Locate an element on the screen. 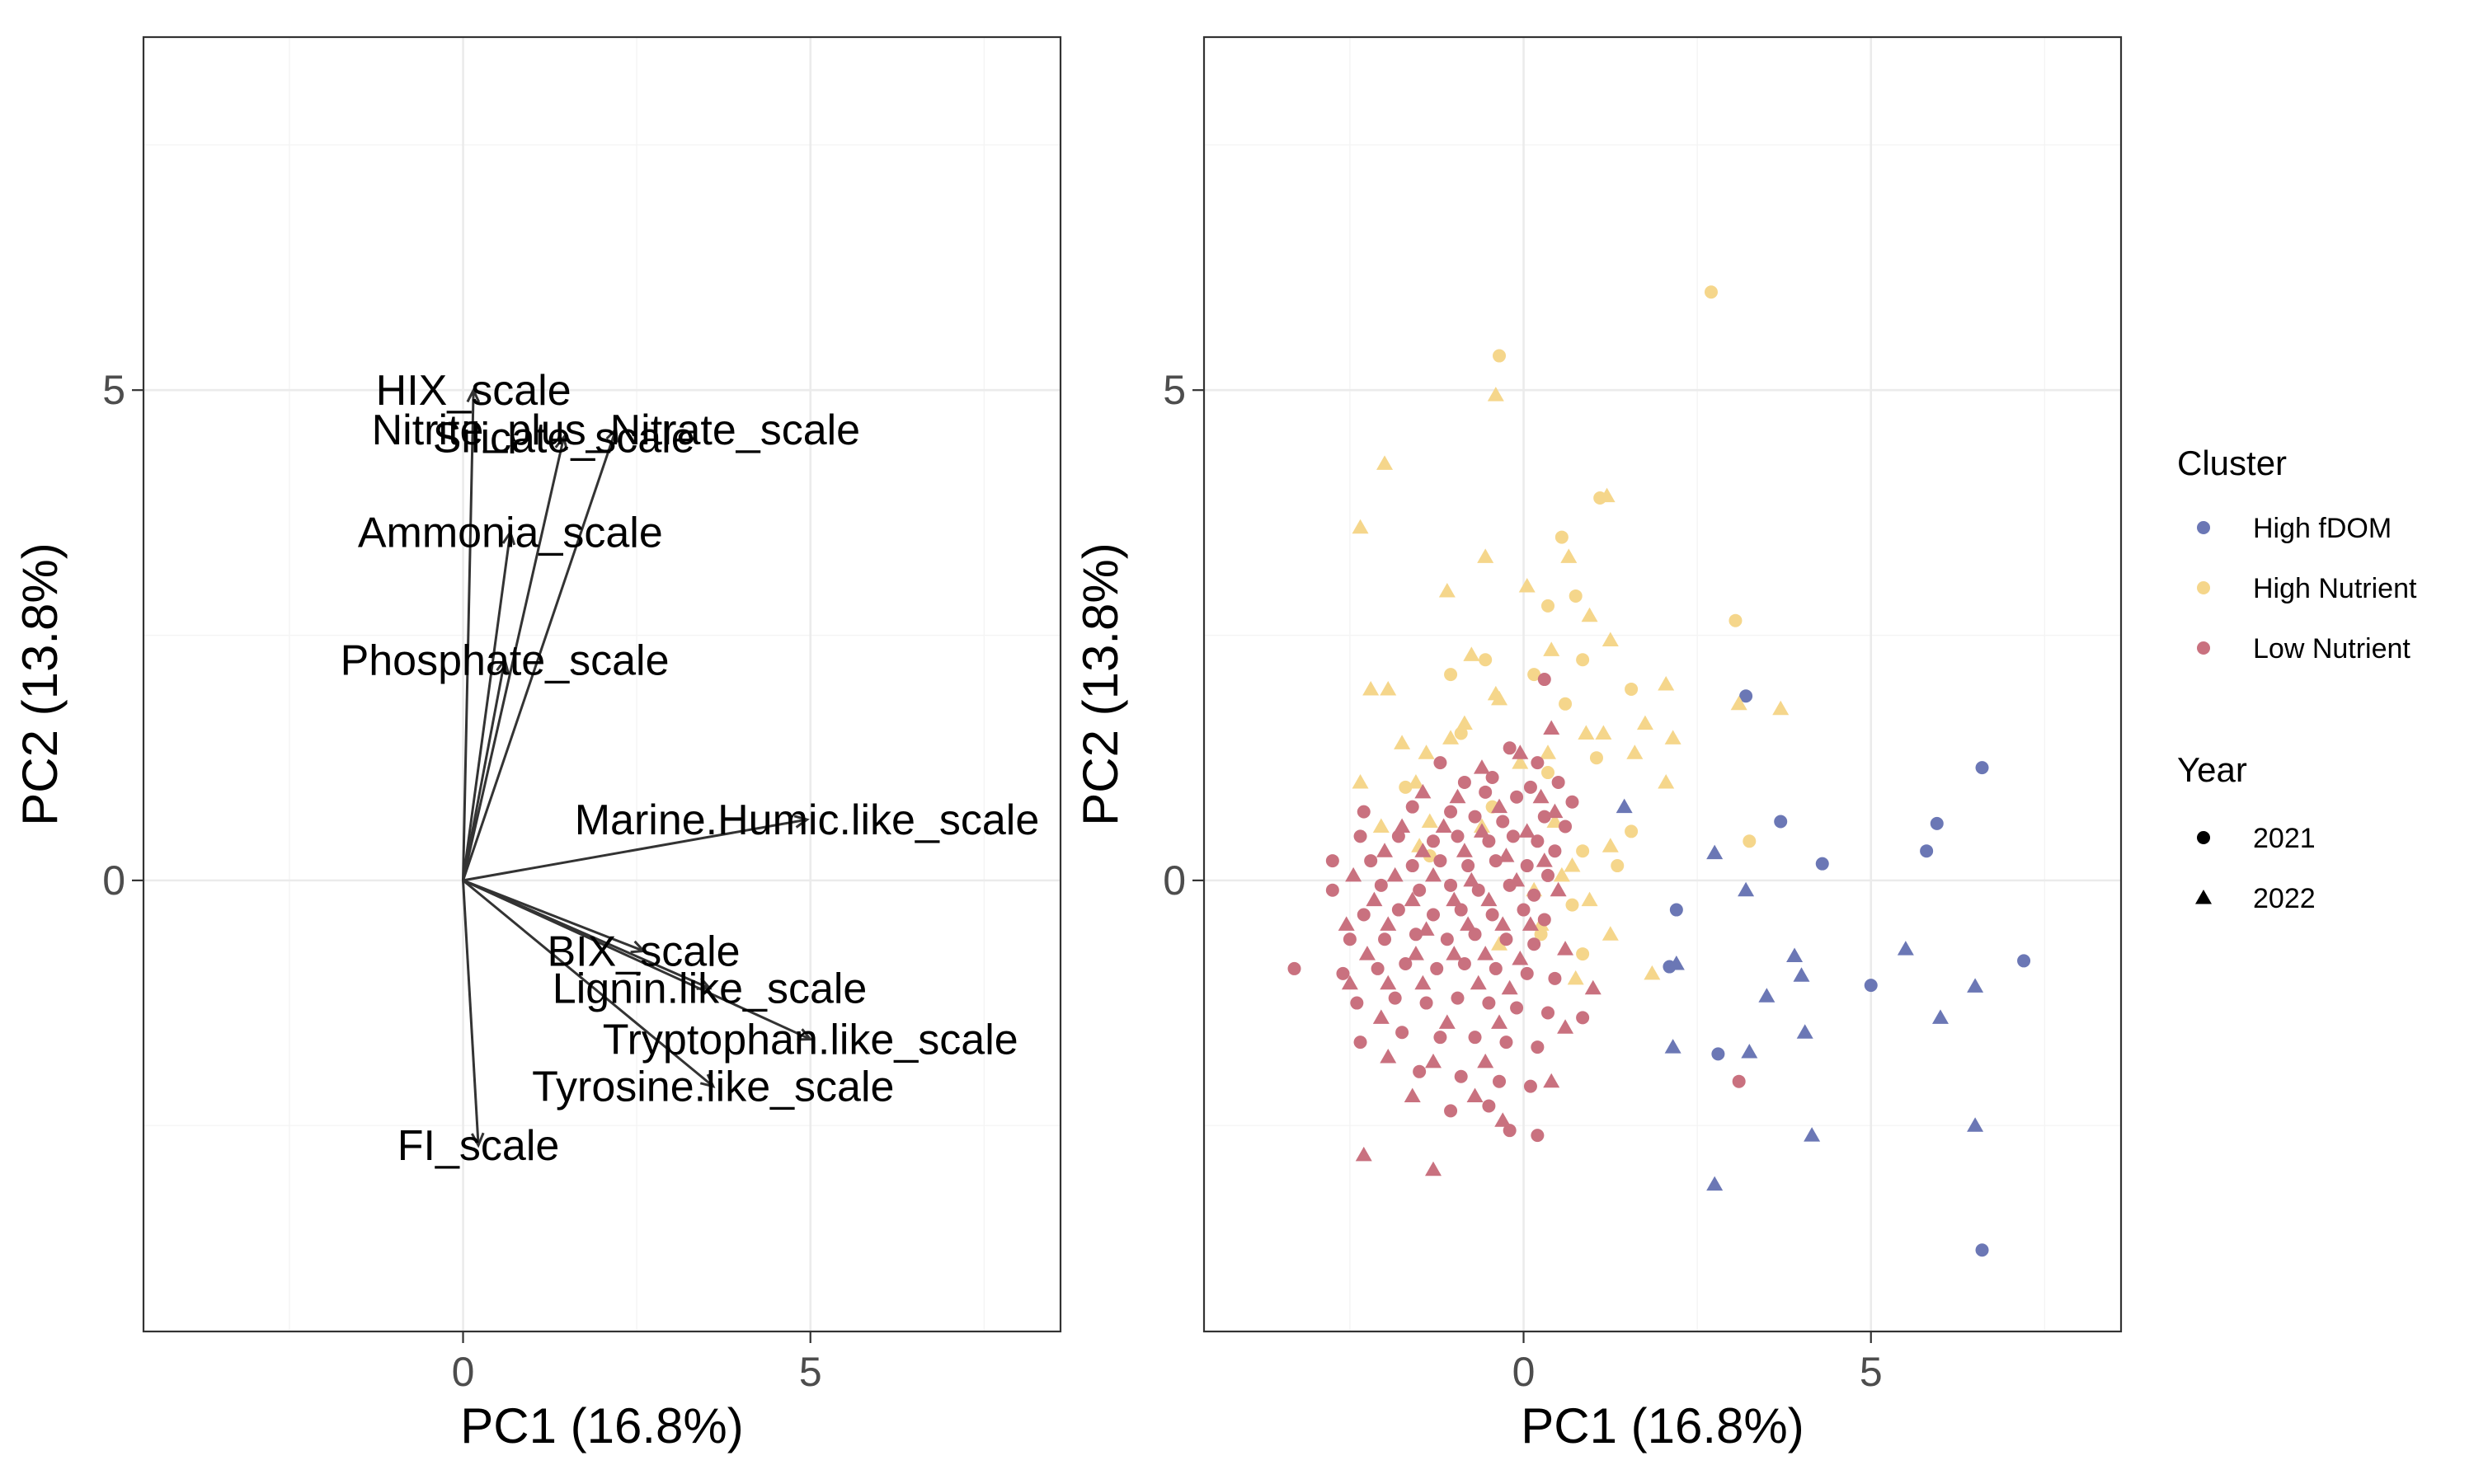  loadings-x-axis-title: PC1 (16.8%) is located at coordinates (601, 1425).